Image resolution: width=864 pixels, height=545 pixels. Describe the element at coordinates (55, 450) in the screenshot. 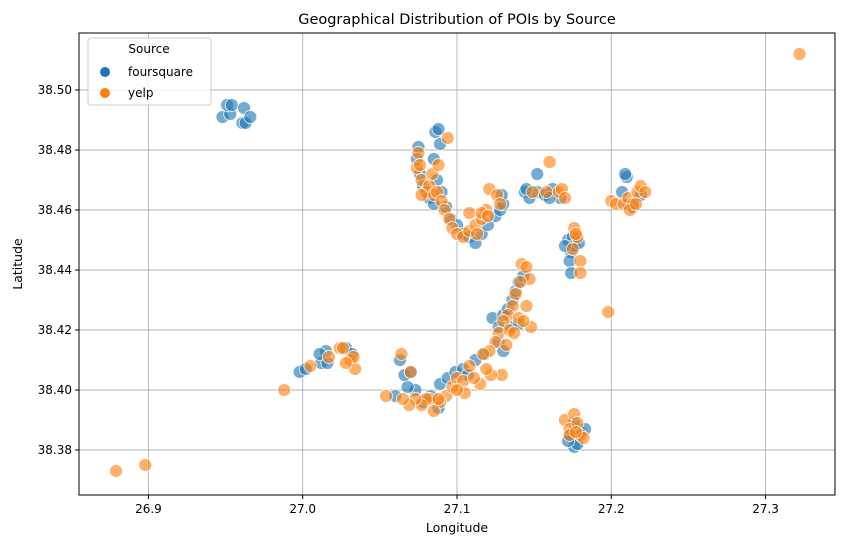

I see `y-tick-label: 38.38` at that location.